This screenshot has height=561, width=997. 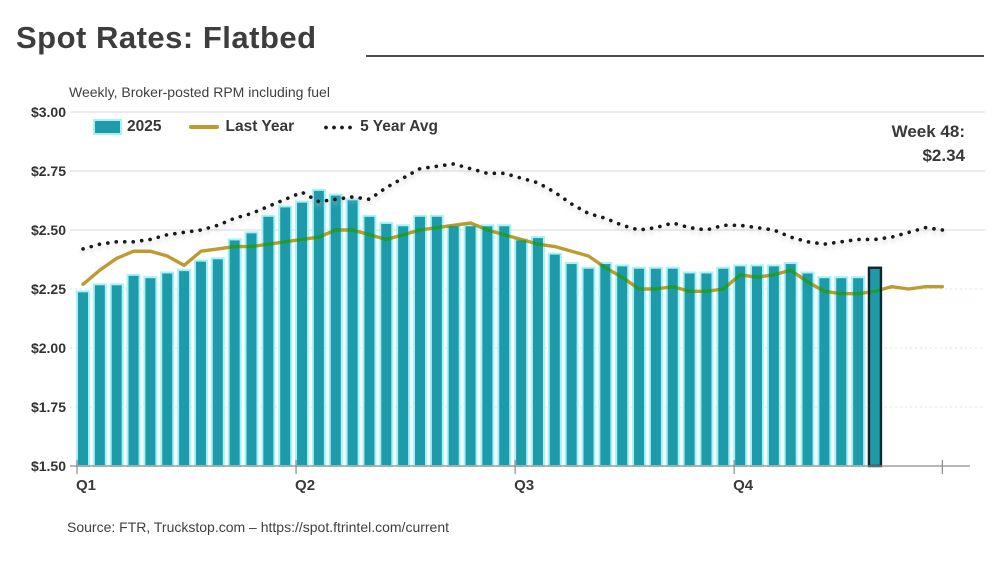 What do you see at coordinates (260, 126) in the screenshot?
I see `legend-label-last-year: Last Year` at bounding box center [260, 126].